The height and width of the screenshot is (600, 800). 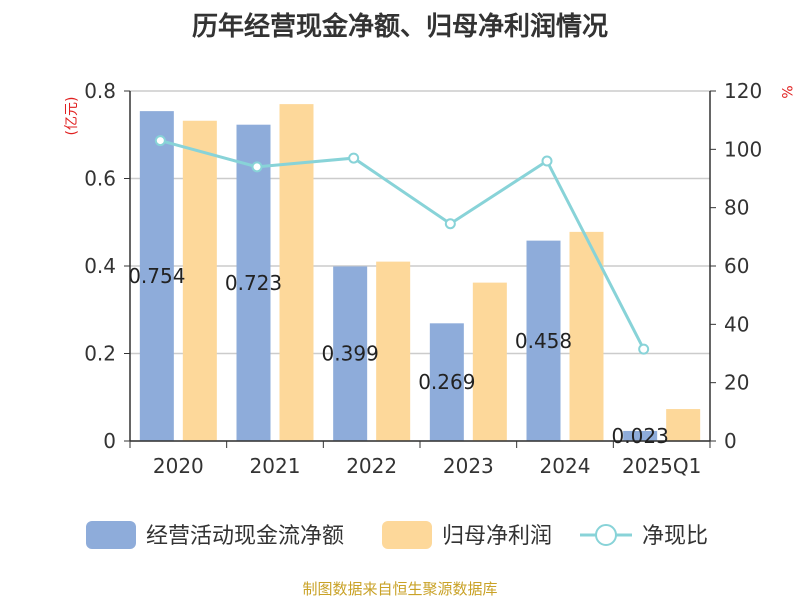 I want to click on y-left-unit-label: (亿元), so click(x=72, y=116).